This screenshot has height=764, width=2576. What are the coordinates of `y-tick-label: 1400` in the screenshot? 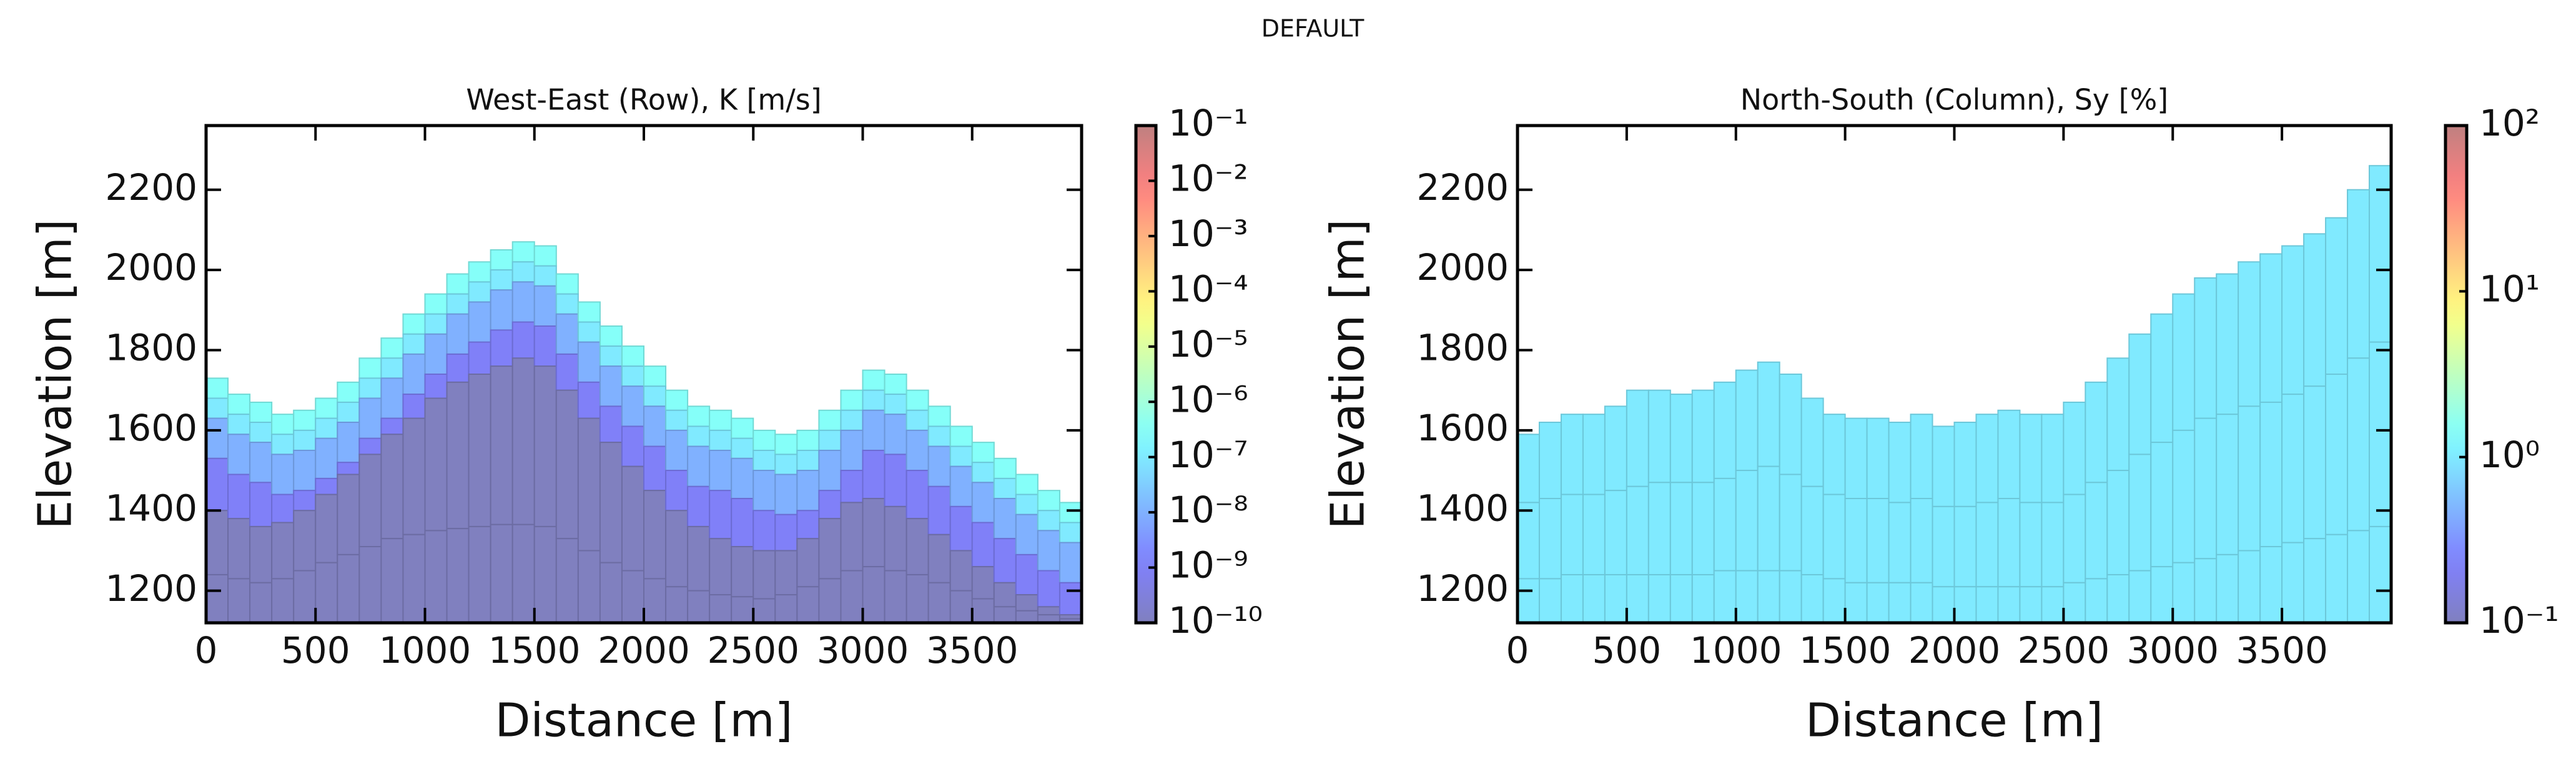 It's located at (151, 508).